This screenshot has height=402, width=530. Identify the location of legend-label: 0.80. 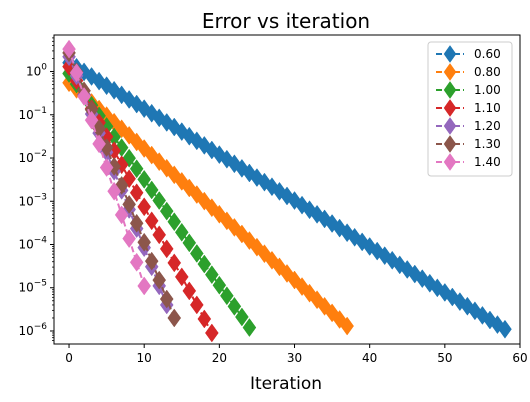
(487, 72).